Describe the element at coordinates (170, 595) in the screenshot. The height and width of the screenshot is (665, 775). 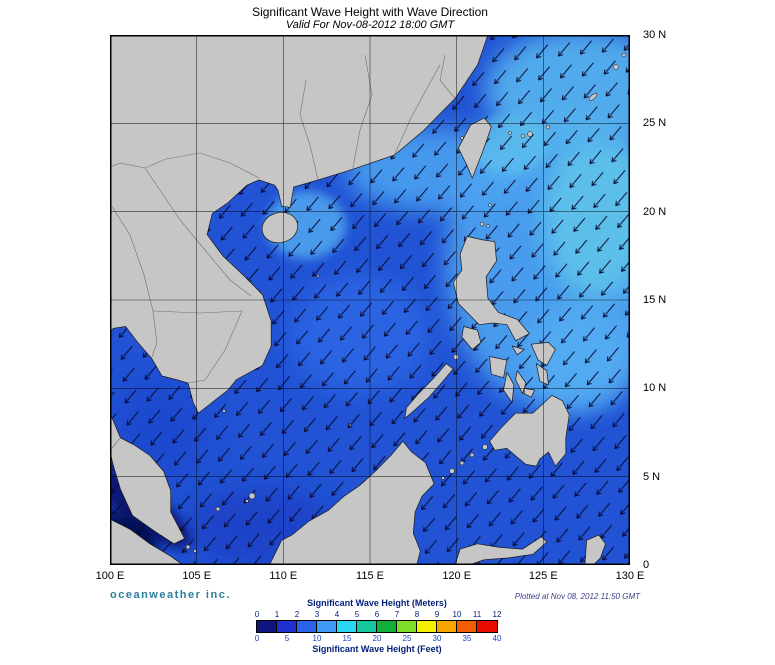
I see `oceanweather-logo: oceanweather inc.` at that location.